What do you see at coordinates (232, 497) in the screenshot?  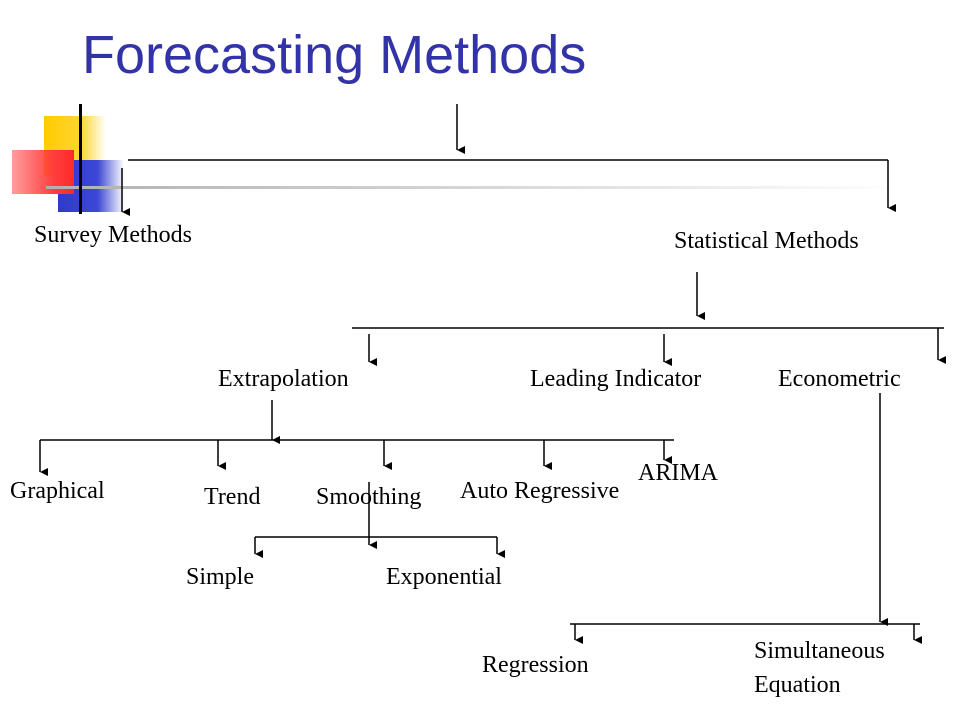 I see `node-trend: Trend` at bounding box center [232, 497].